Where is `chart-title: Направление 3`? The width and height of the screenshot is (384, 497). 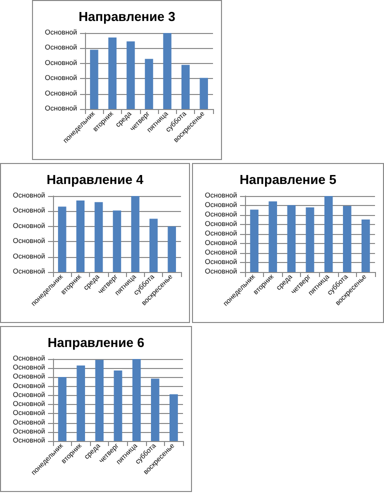
chart-title: Направление 3 is located at coordinates (127, 16).